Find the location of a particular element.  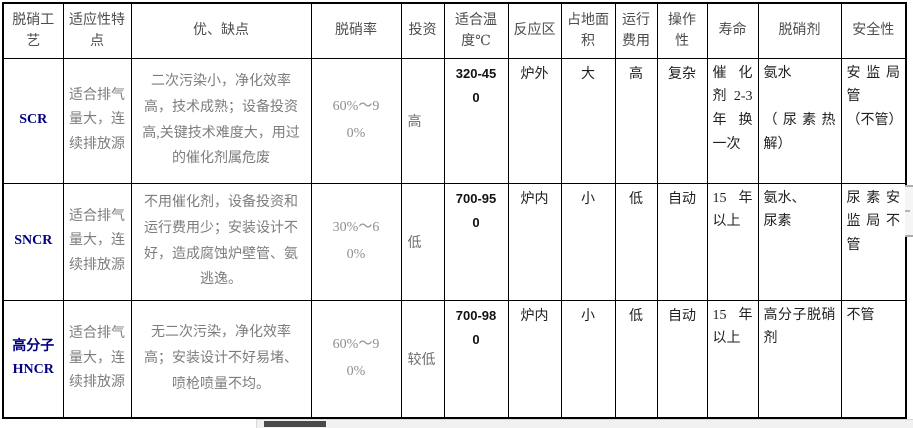

scr-safety-cell: 安监局管 （不管） is located at coordinates (873, 120).